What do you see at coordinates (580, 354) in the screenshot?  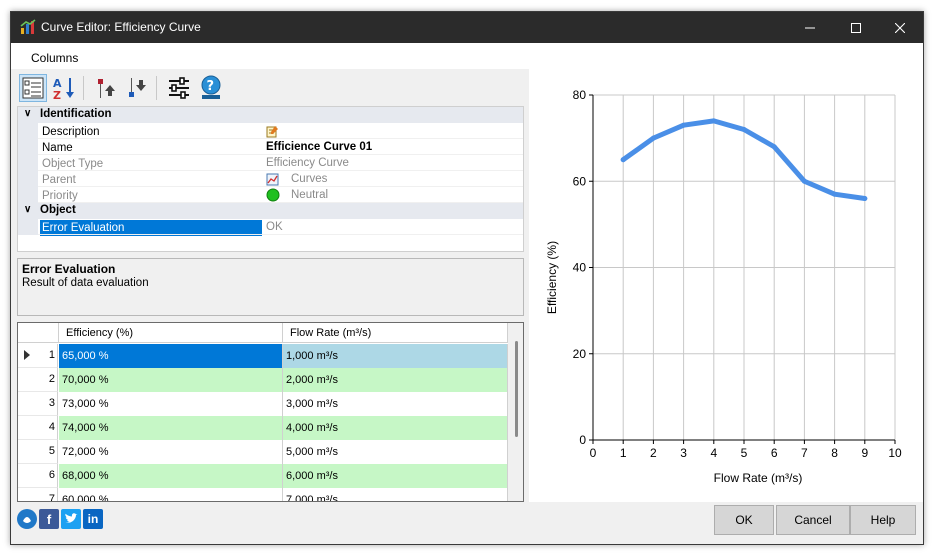 I see `y-tick-label: 20` at bounding box center [580, 354].